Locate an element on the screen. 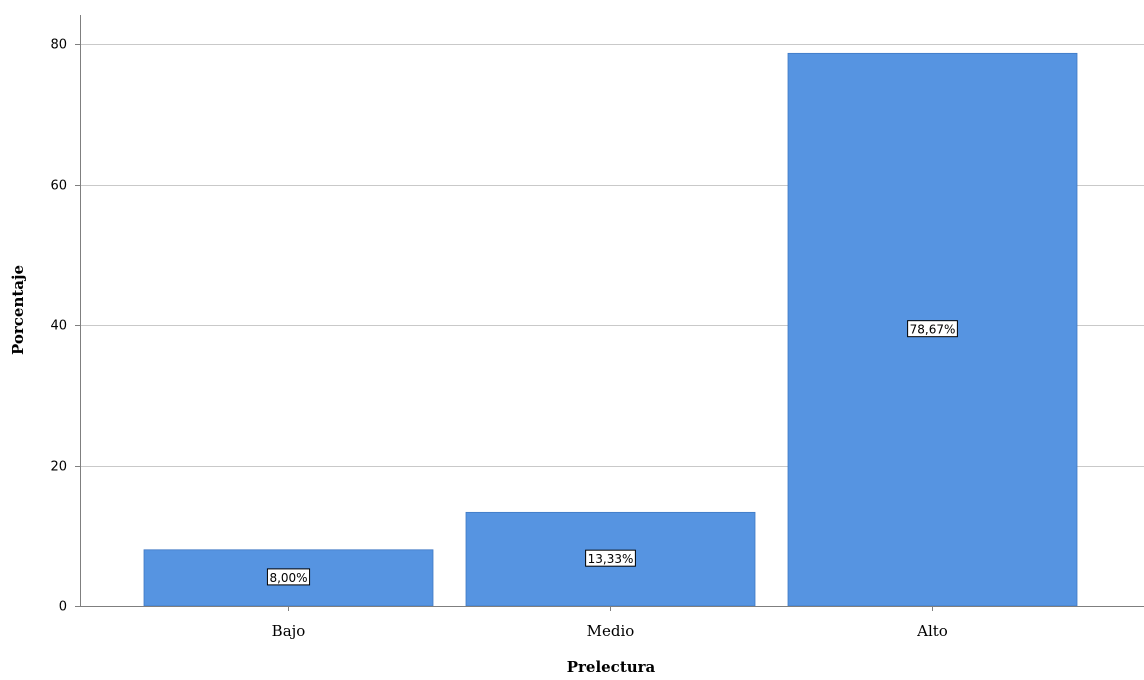 The height and width of the screenshot is (680, 1144). y-tick-label: 20 is located at coordinates (58, 467).